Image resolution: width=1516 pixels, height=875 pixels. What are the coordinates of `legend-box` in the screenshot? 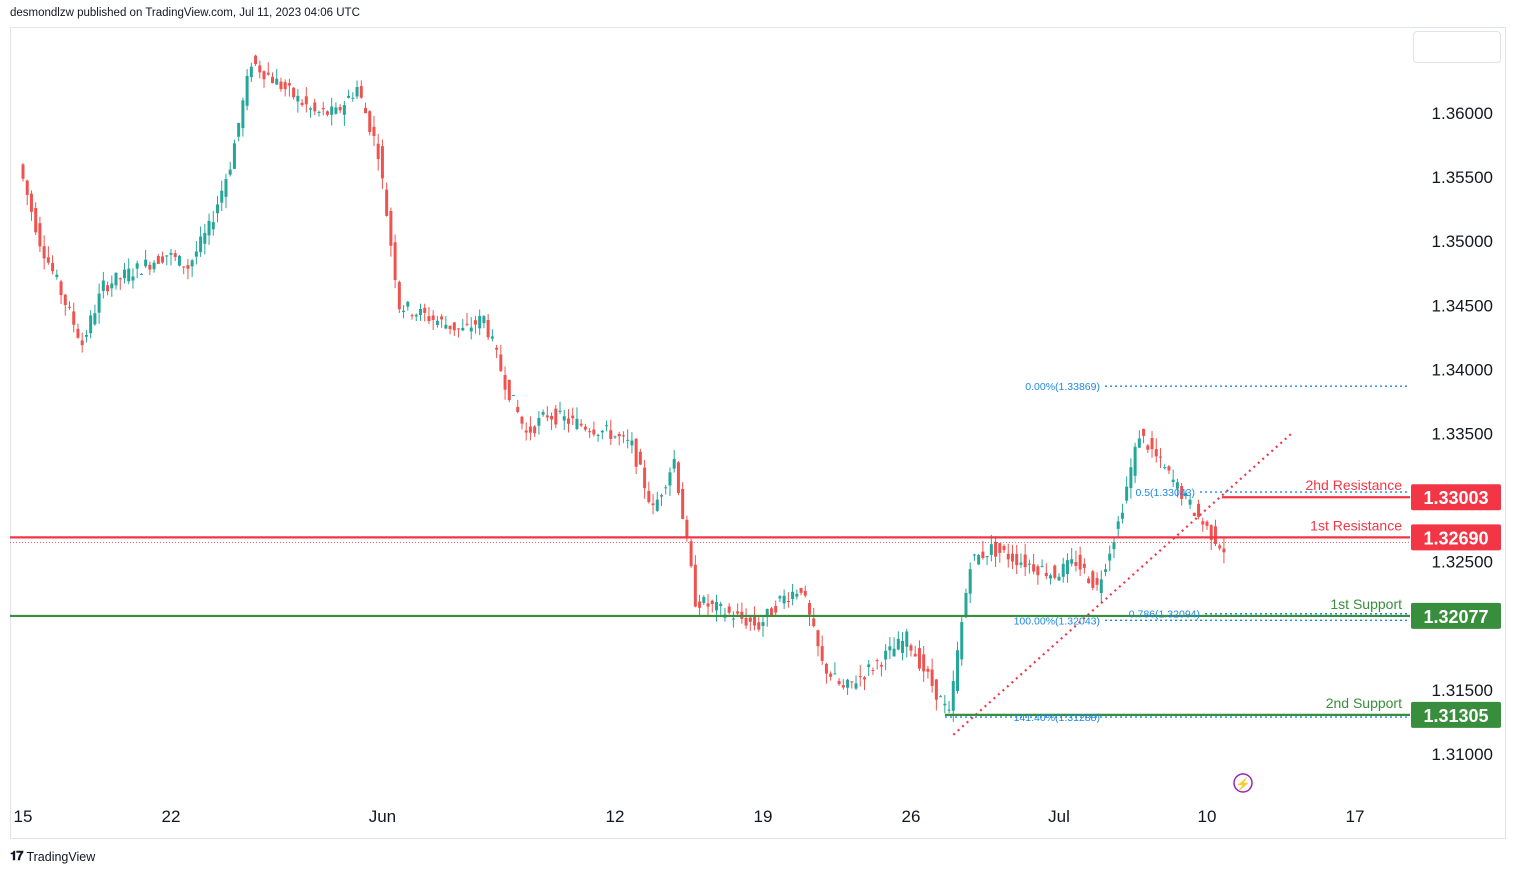 It's located at (1457, 47).